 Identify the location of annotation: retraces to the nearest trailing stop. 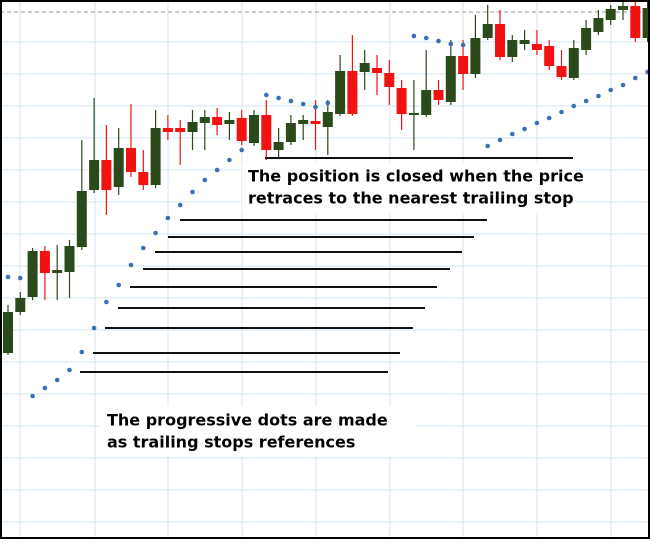
(411, 198).